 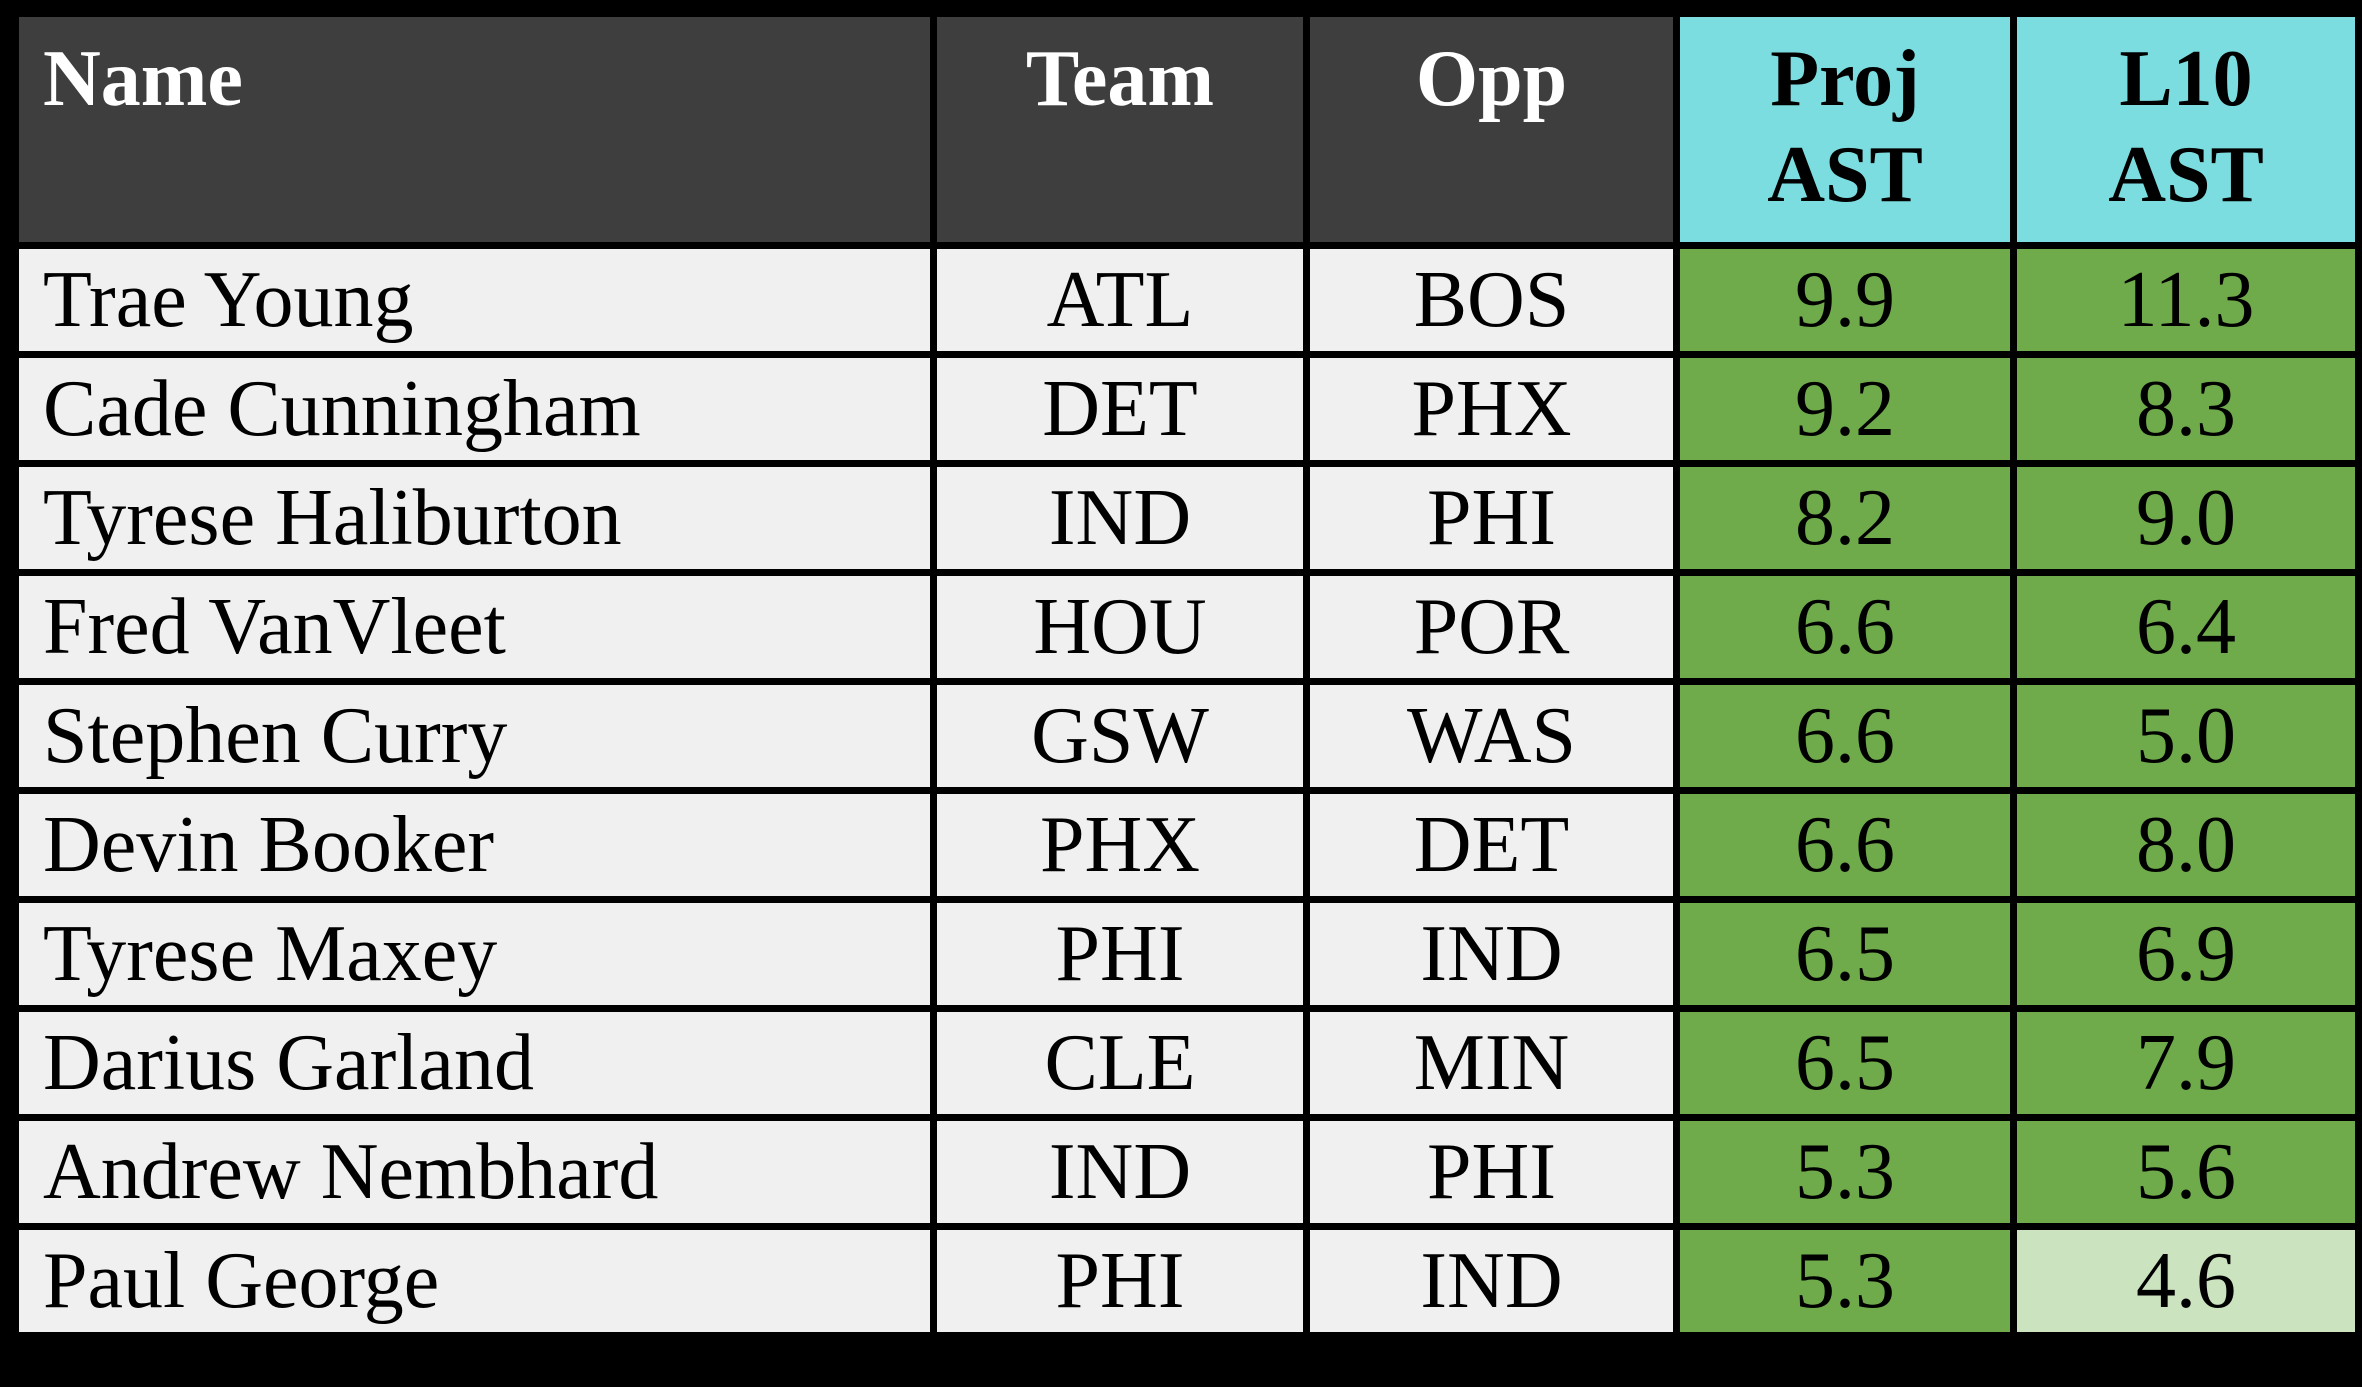 I want to click on cell-player-name: Darius Garland, so click(x=474, y=1063).